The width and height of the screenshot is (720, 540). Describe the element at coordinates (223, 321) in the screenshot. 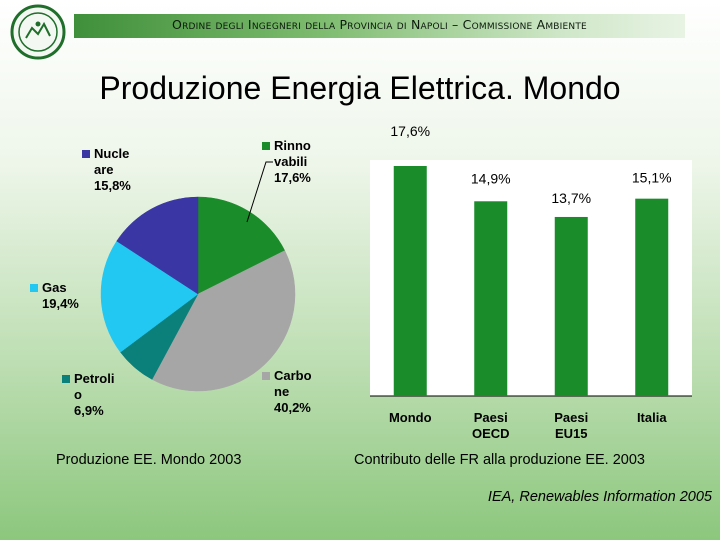

I see `pie-slice-carbo-ne` at that location.